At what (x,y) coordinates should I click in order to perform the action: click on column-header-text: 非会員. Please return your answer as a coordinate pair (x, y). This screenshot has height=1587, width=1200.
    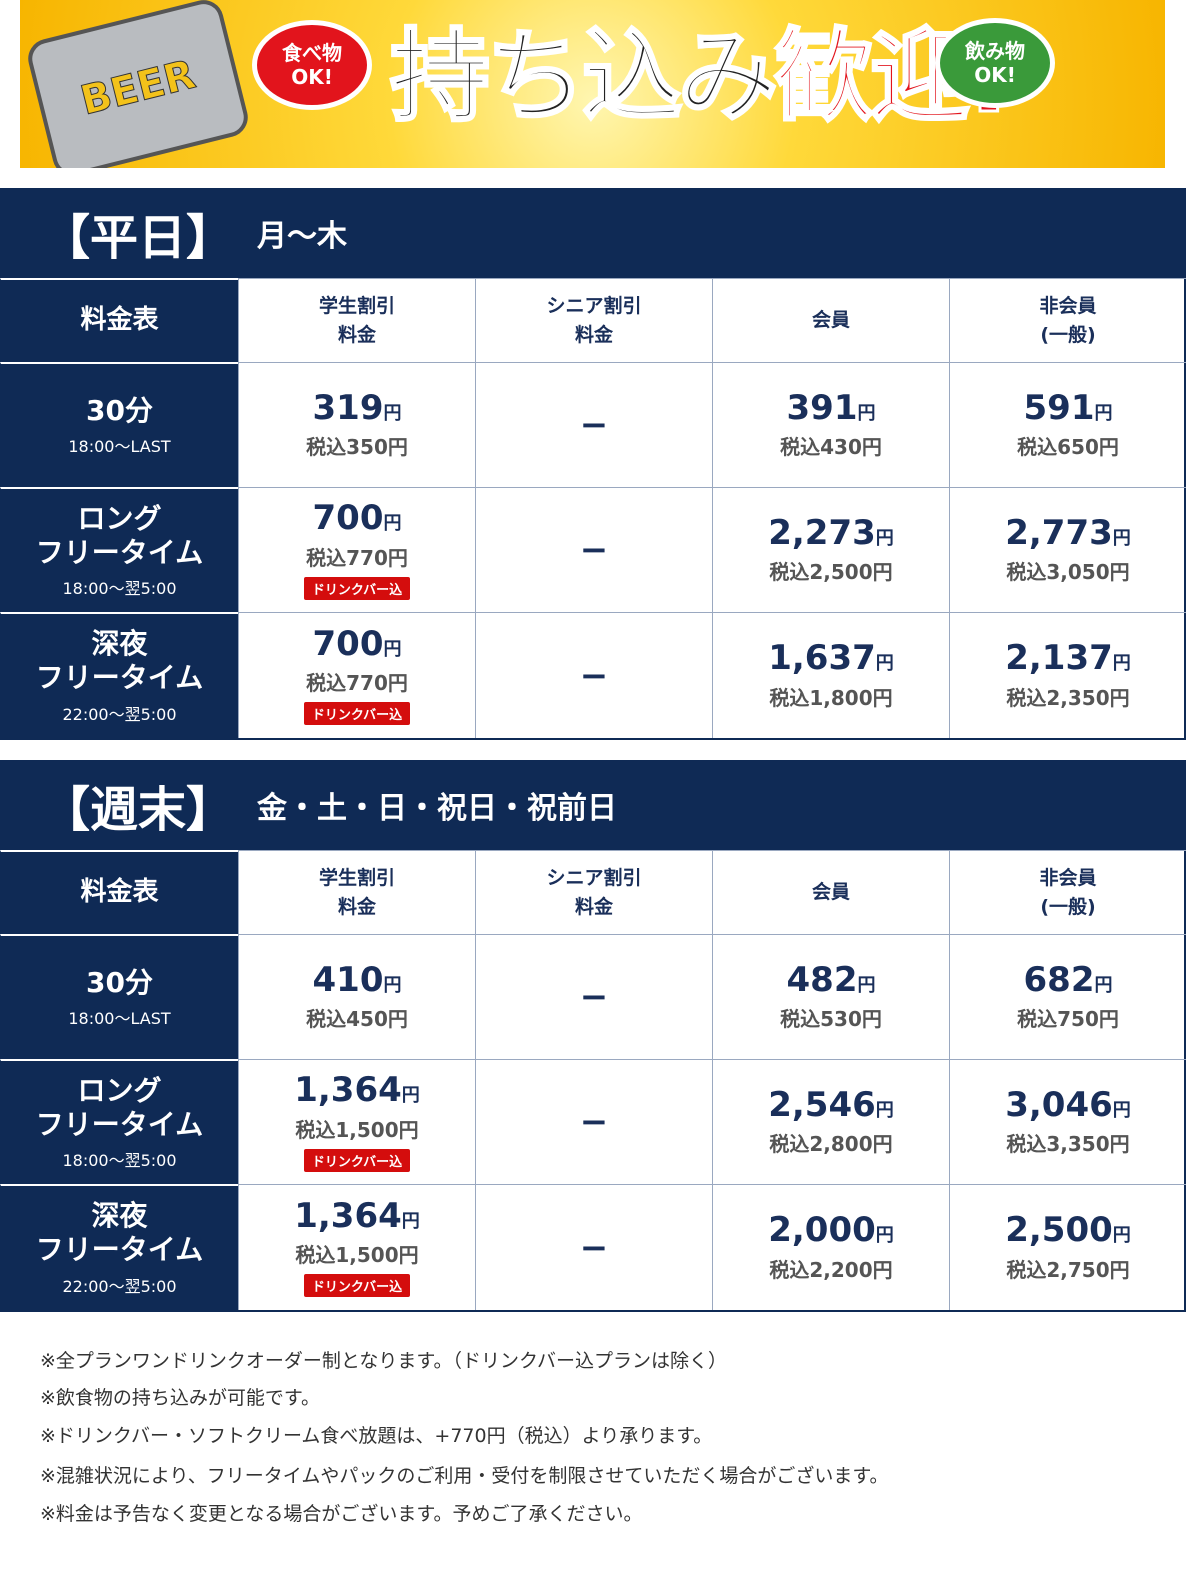
    Looking at the image, I should click on (1068, 306).